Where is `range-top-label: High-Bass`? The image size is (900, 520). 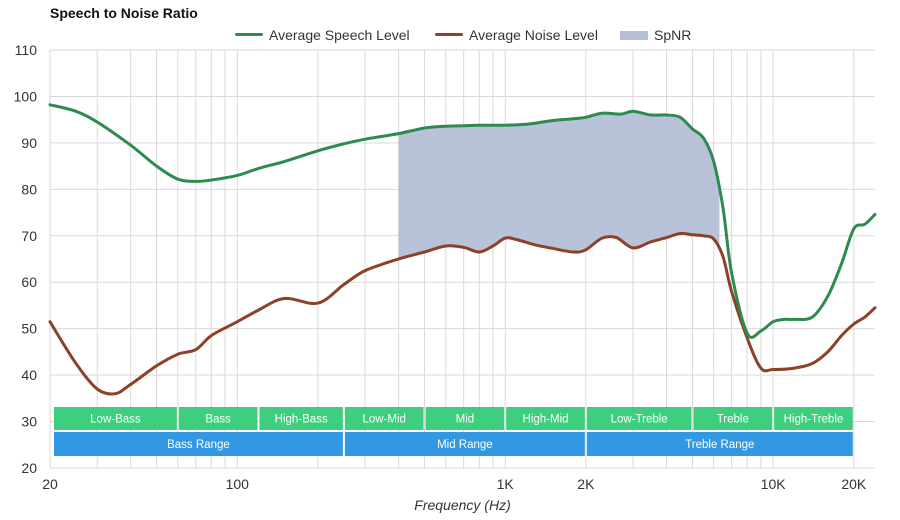
range-top-label: High-Bass is located at coordinates (301, 420).